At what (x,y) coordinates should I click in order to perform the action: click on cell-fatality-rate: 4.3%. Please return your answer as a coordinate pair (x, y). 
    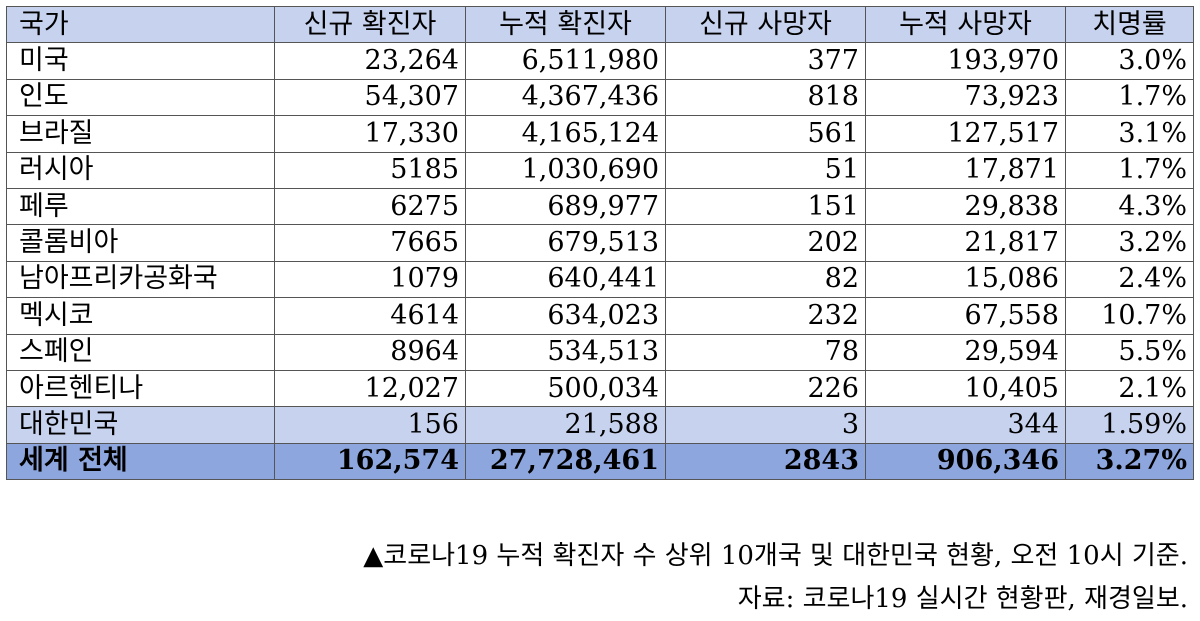
    Looking at the image, I should click on (1129, 206).